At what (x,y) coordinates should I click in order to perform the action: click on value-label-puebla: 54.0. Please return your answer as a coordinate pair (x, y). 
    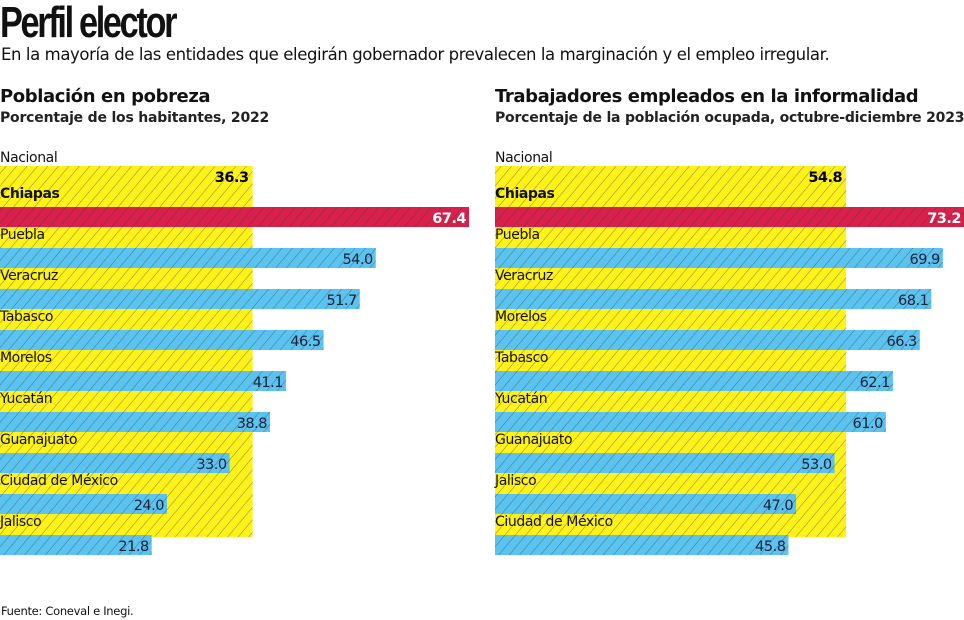
    Looking at the image, I should click on (357, 260).